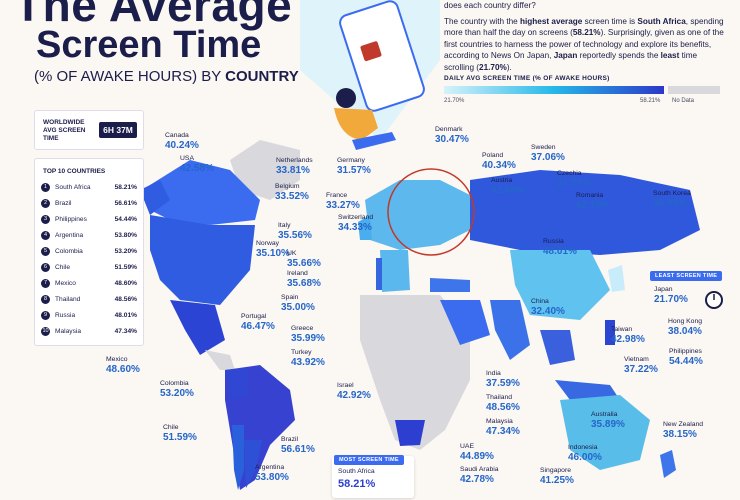 The image size is (740, 500). I want to click on label-philippines: Philippines 54.44%, so click(686, 357).